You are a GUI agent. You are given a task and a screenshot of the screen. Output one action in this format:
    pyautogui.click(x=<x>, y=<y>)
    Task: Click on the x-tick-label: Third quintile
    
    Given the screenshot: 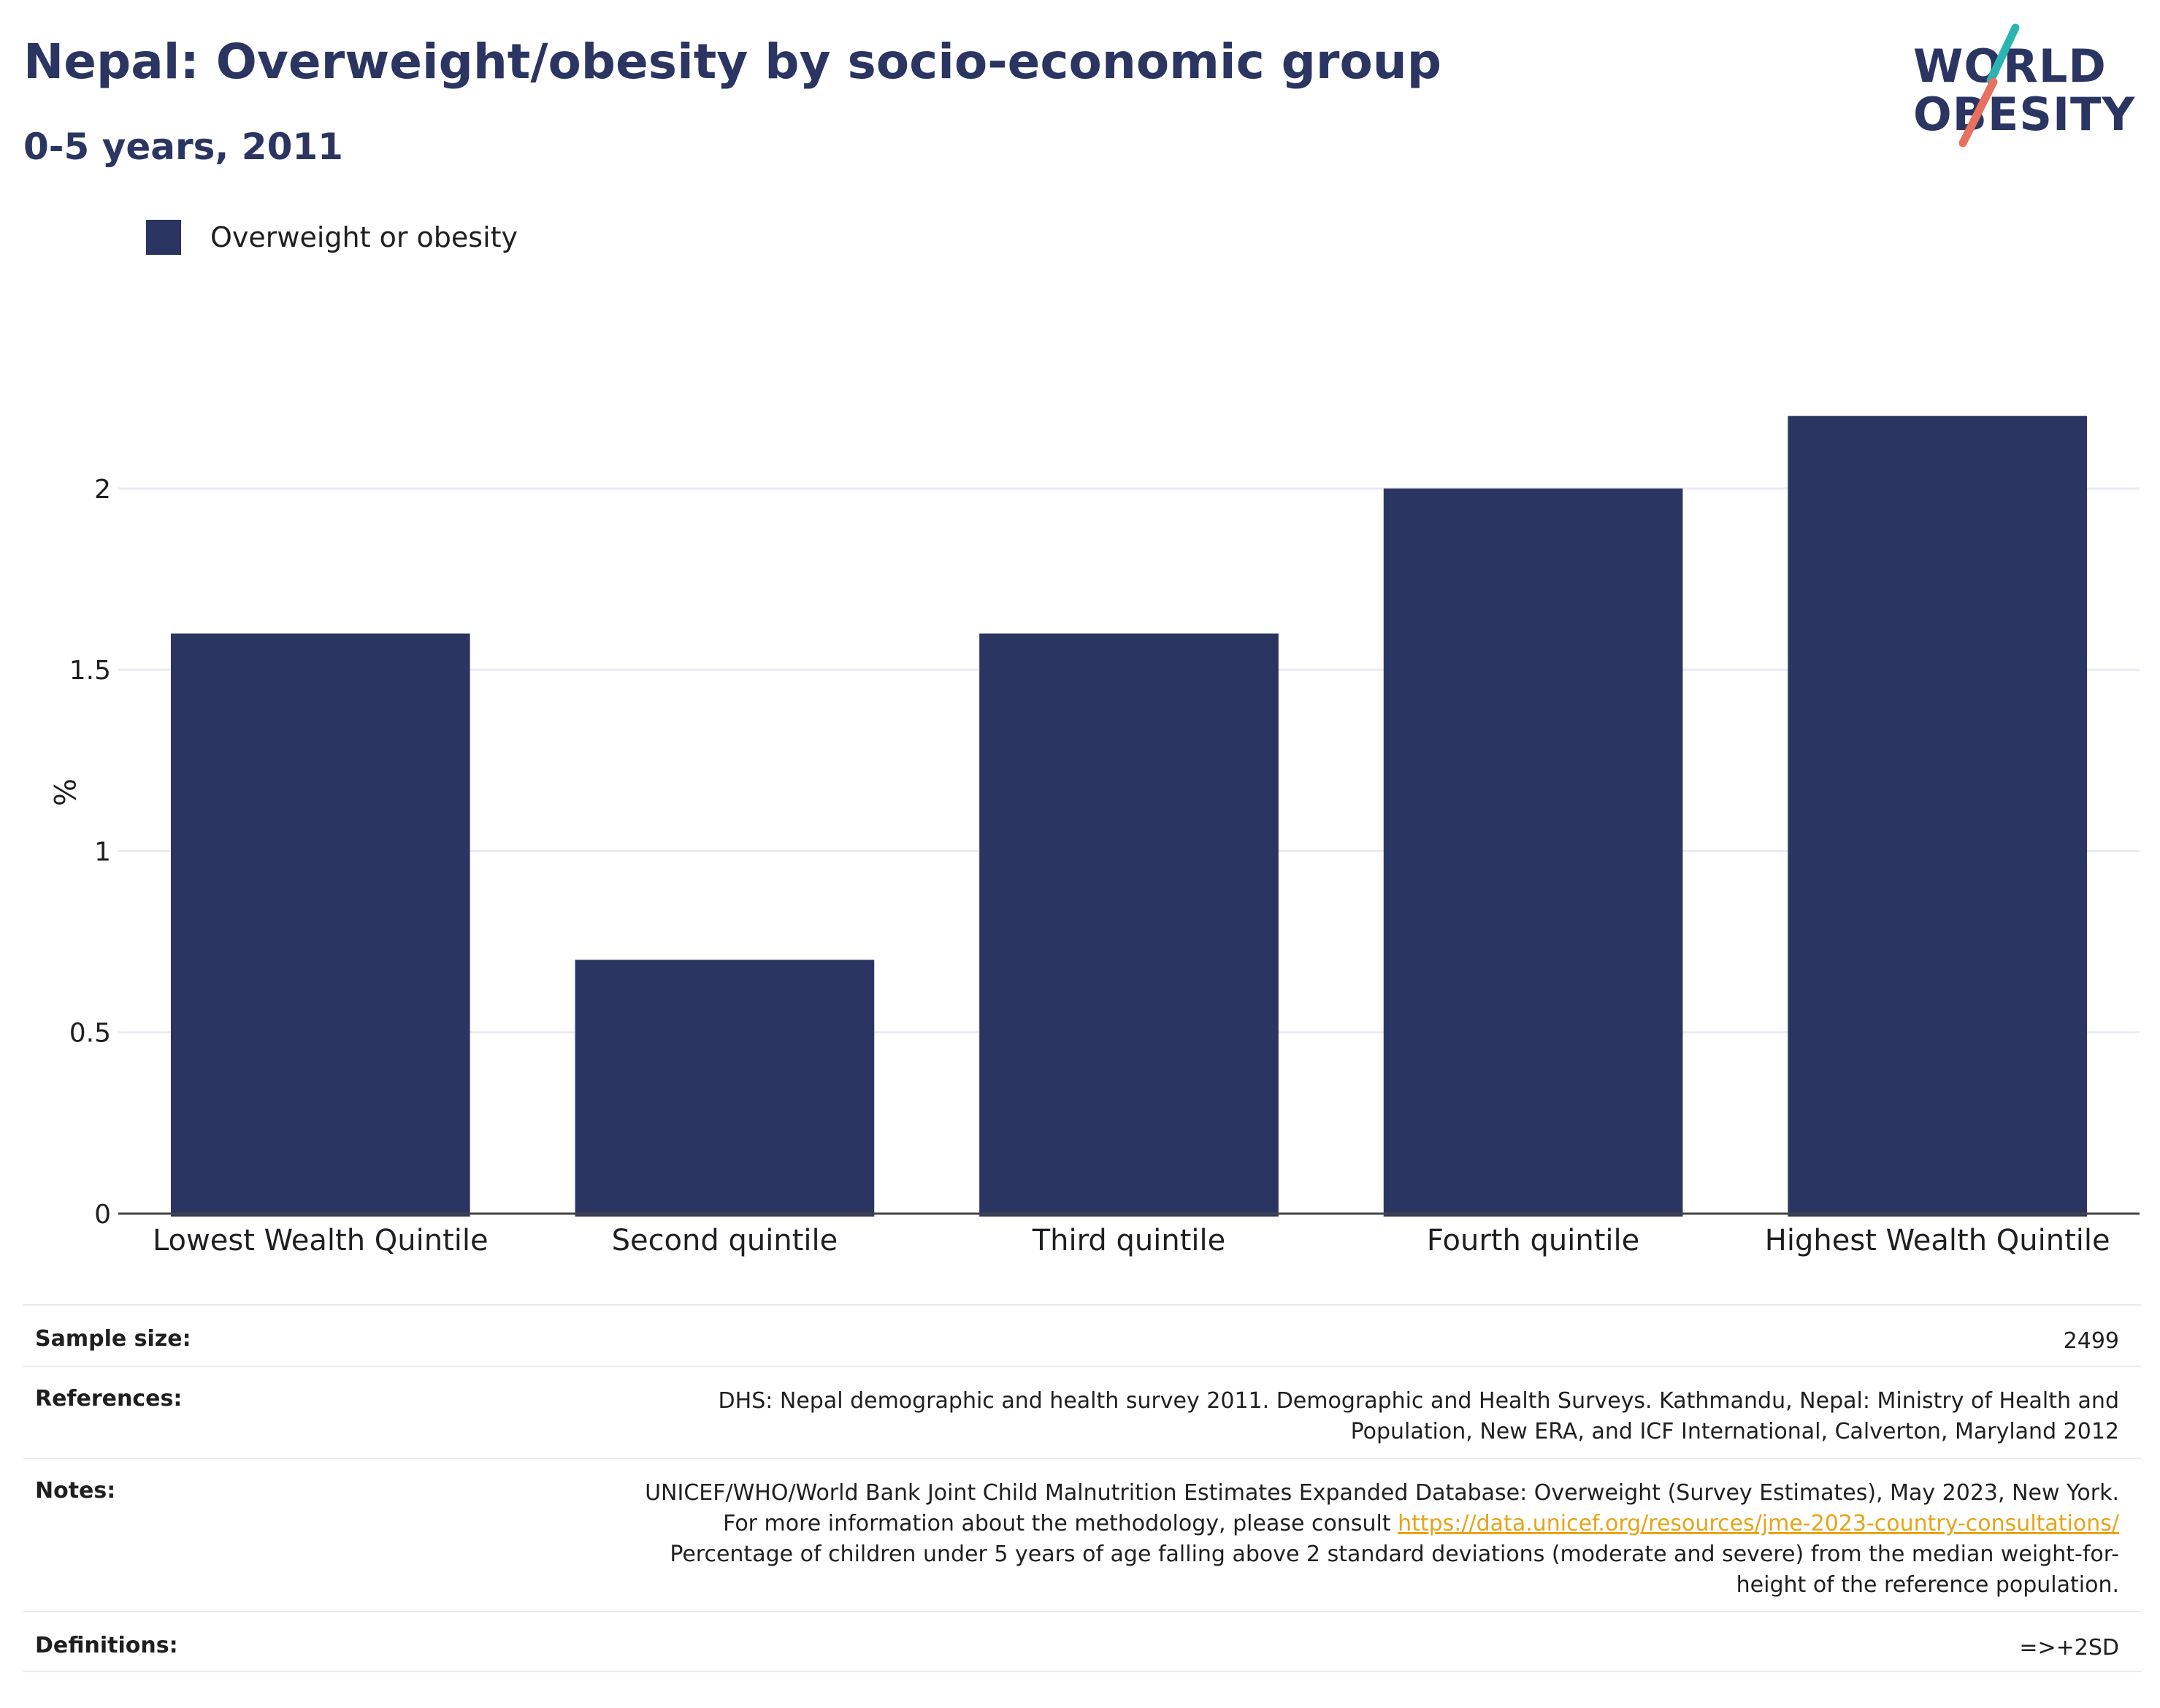 What is the action you would take?
    pyautogui.click(x=1128, y=1240)
    